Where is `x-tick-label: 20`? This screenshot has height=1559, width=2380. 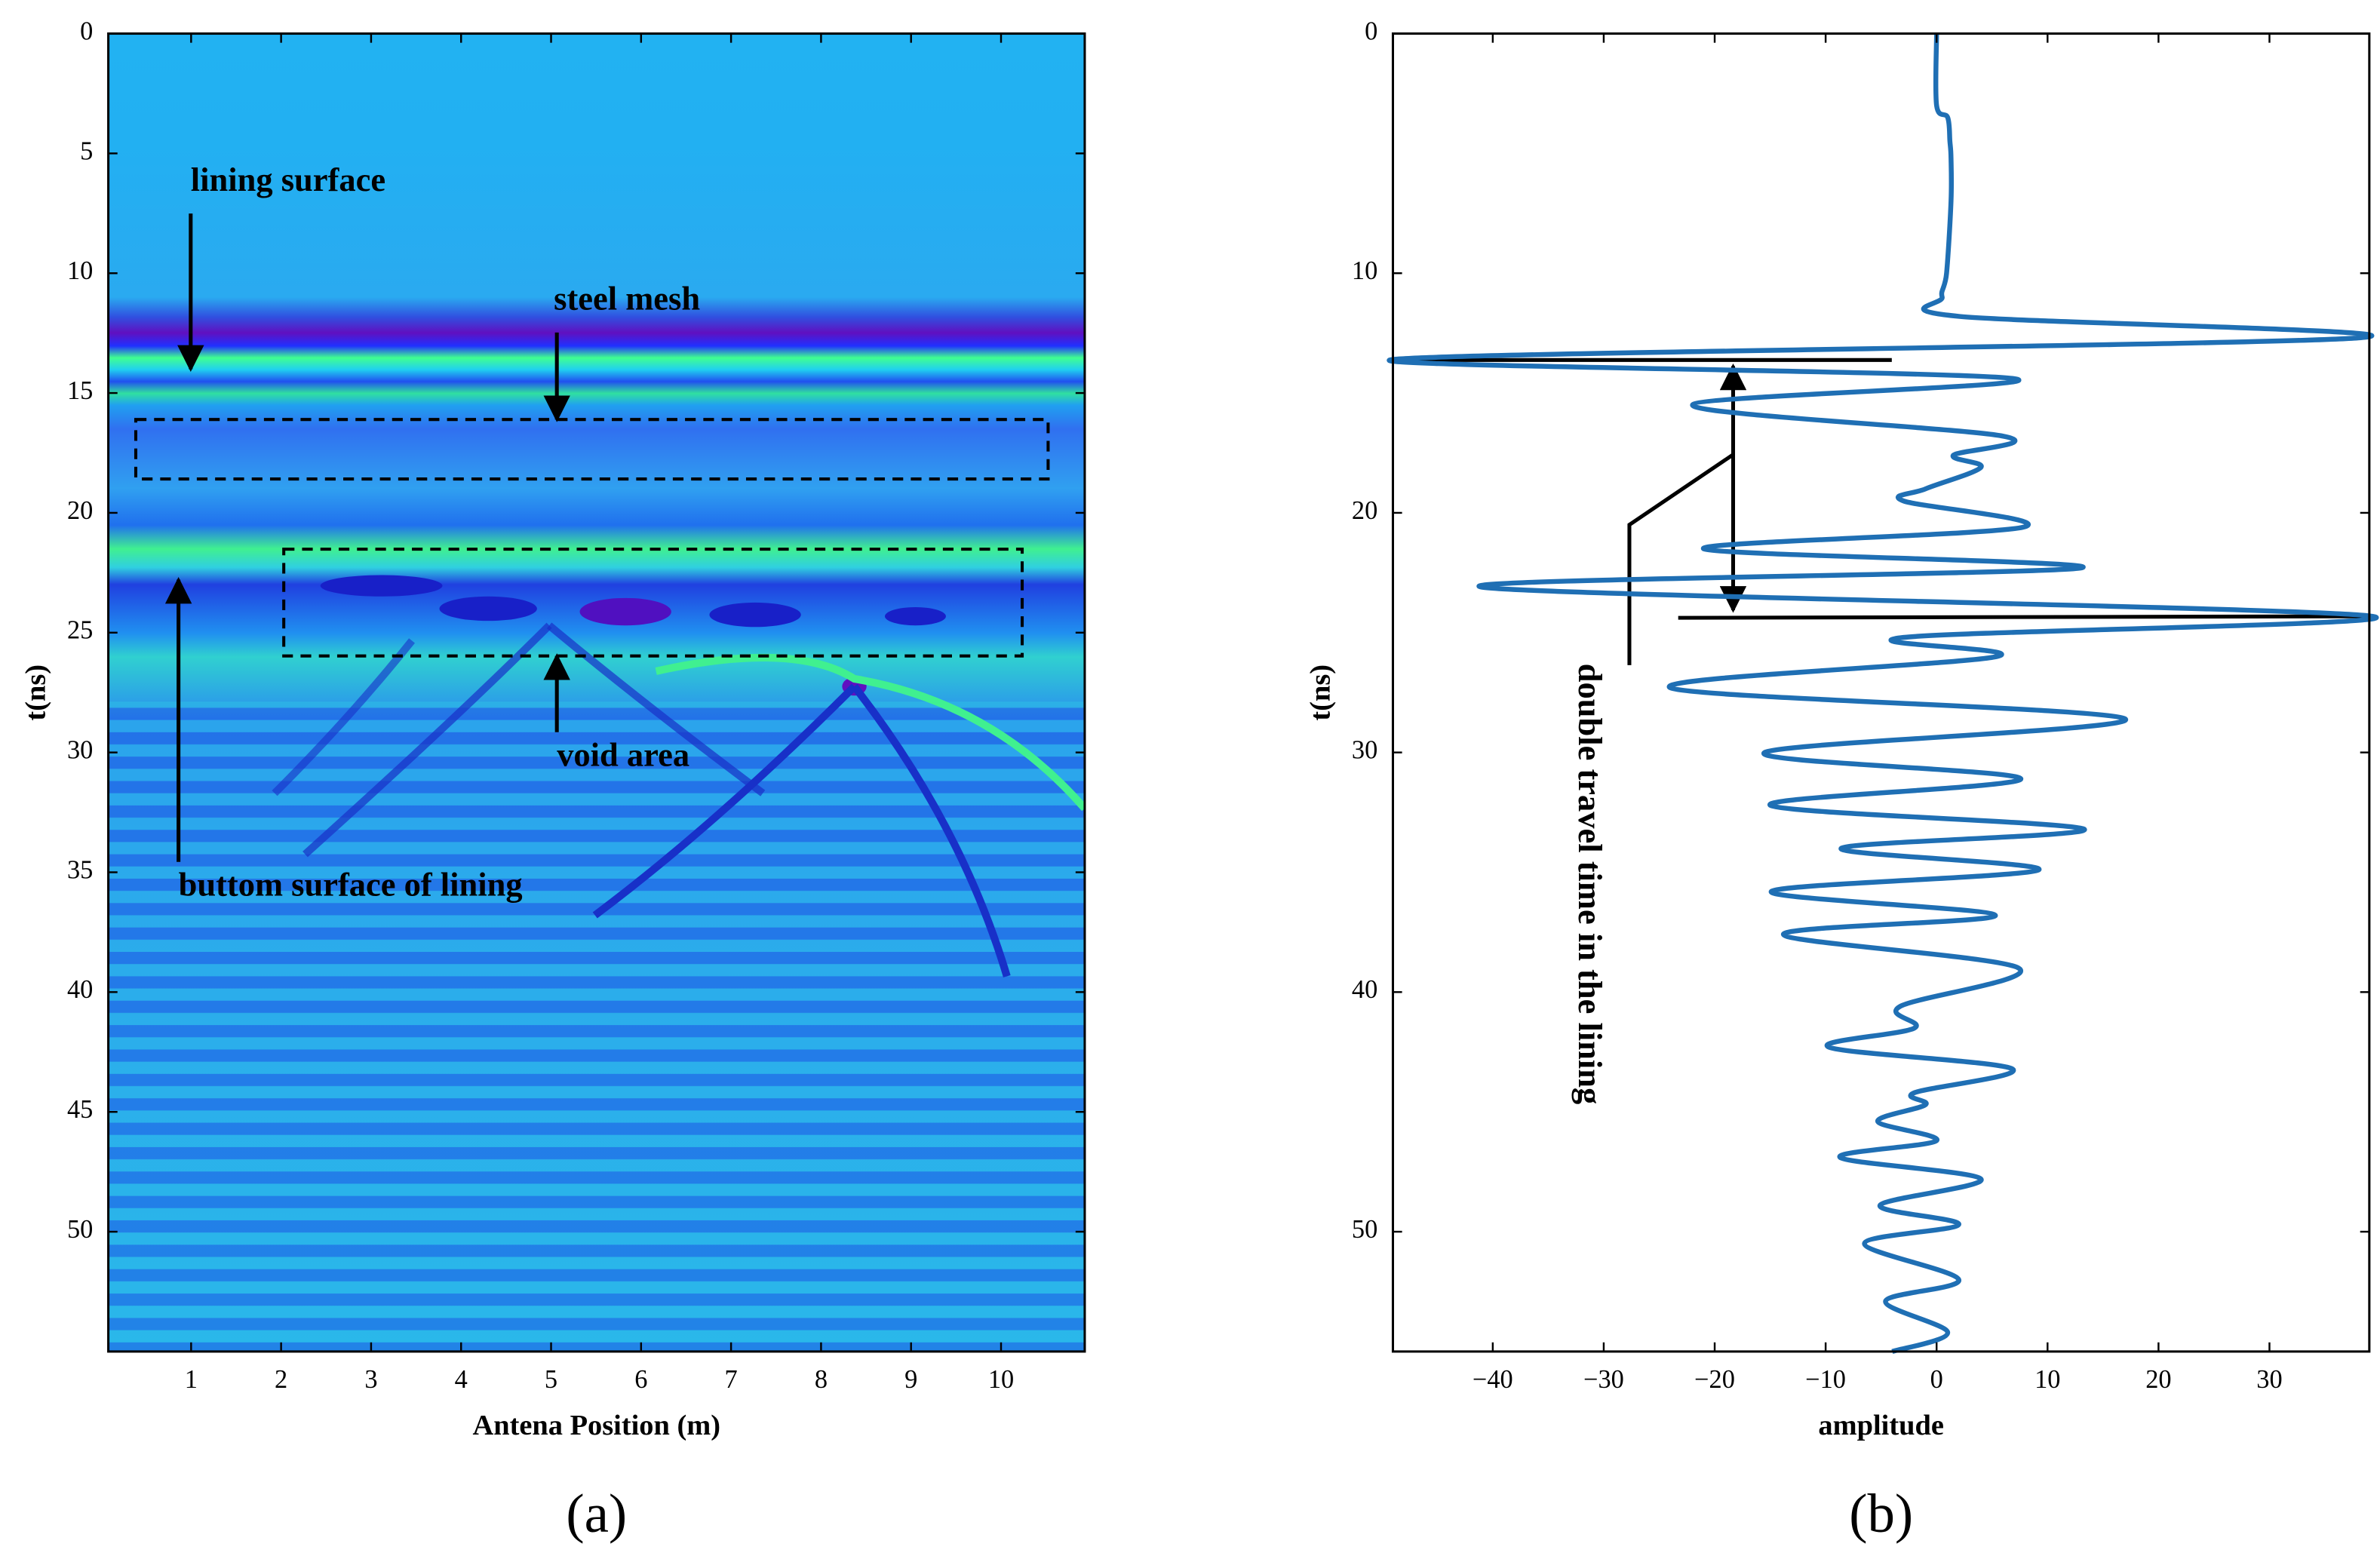 x-tick-label: 20 is located at coordinates (2158, 1380).